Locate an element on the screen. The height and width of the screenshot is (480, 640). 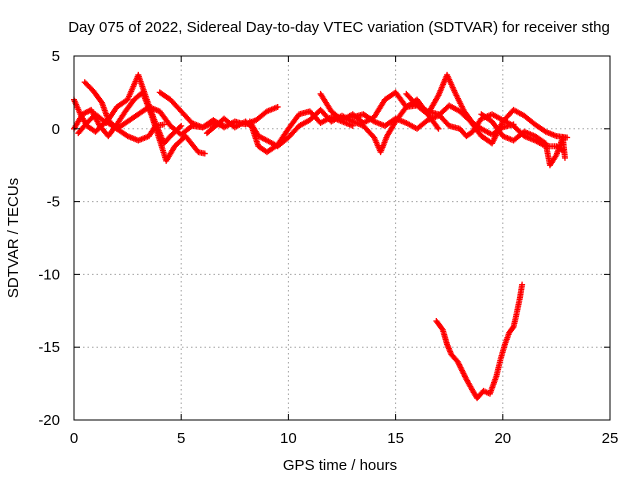
x-tick-label: 25 is located at coordinates (610, 438).